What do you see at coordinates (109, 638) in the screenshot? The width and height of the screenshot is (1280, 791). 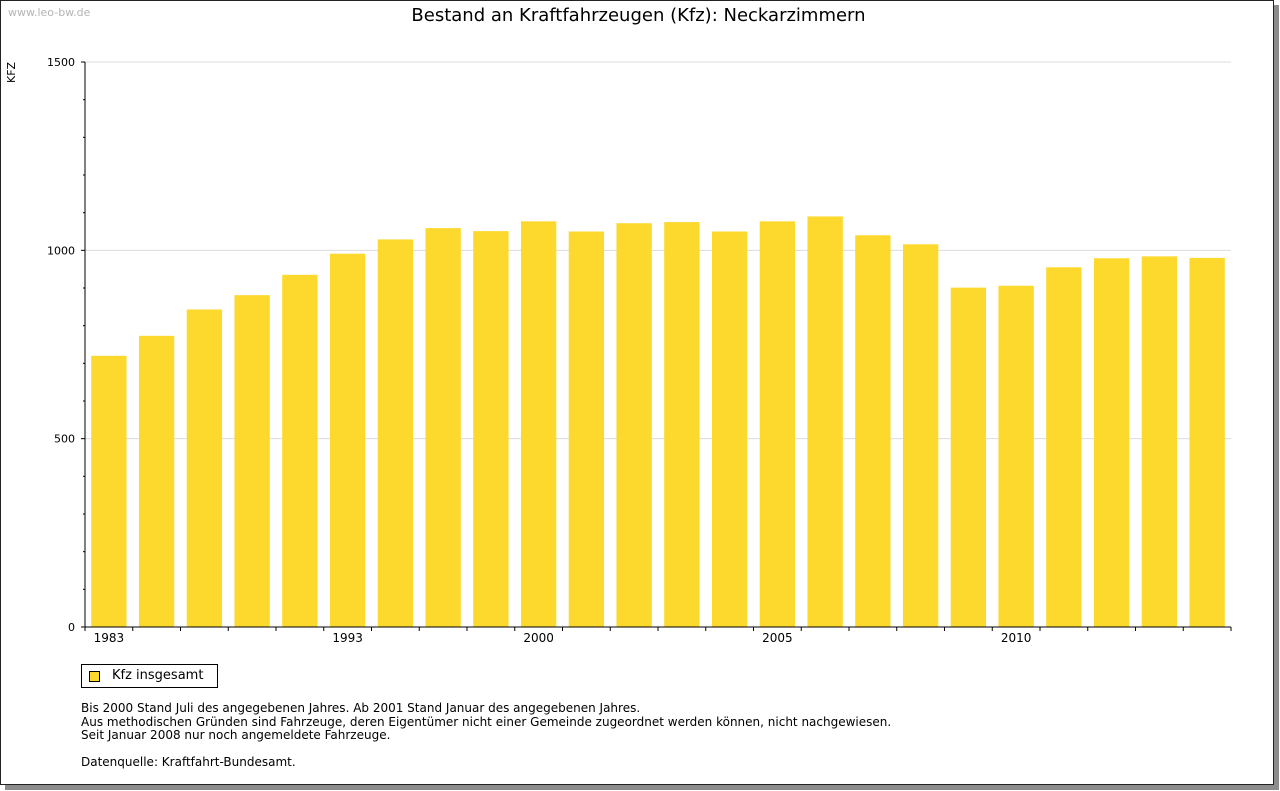 I see `x-tick-label: 1983` at bounding box center [109, 638].